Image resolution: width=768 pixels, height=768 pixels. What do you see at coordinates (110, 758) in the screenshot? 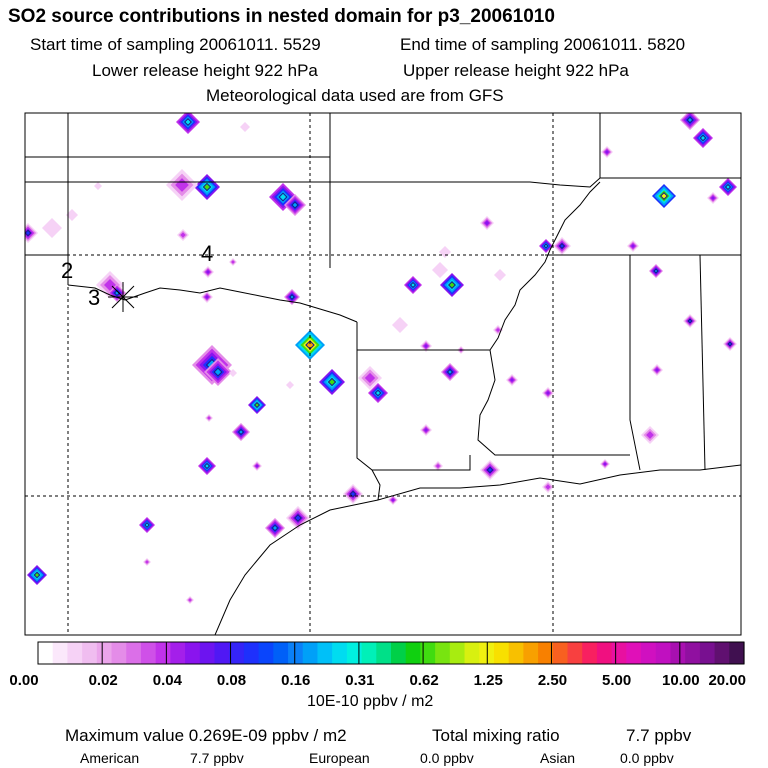
I see `american-label: American` at bounding box center [110, 758].